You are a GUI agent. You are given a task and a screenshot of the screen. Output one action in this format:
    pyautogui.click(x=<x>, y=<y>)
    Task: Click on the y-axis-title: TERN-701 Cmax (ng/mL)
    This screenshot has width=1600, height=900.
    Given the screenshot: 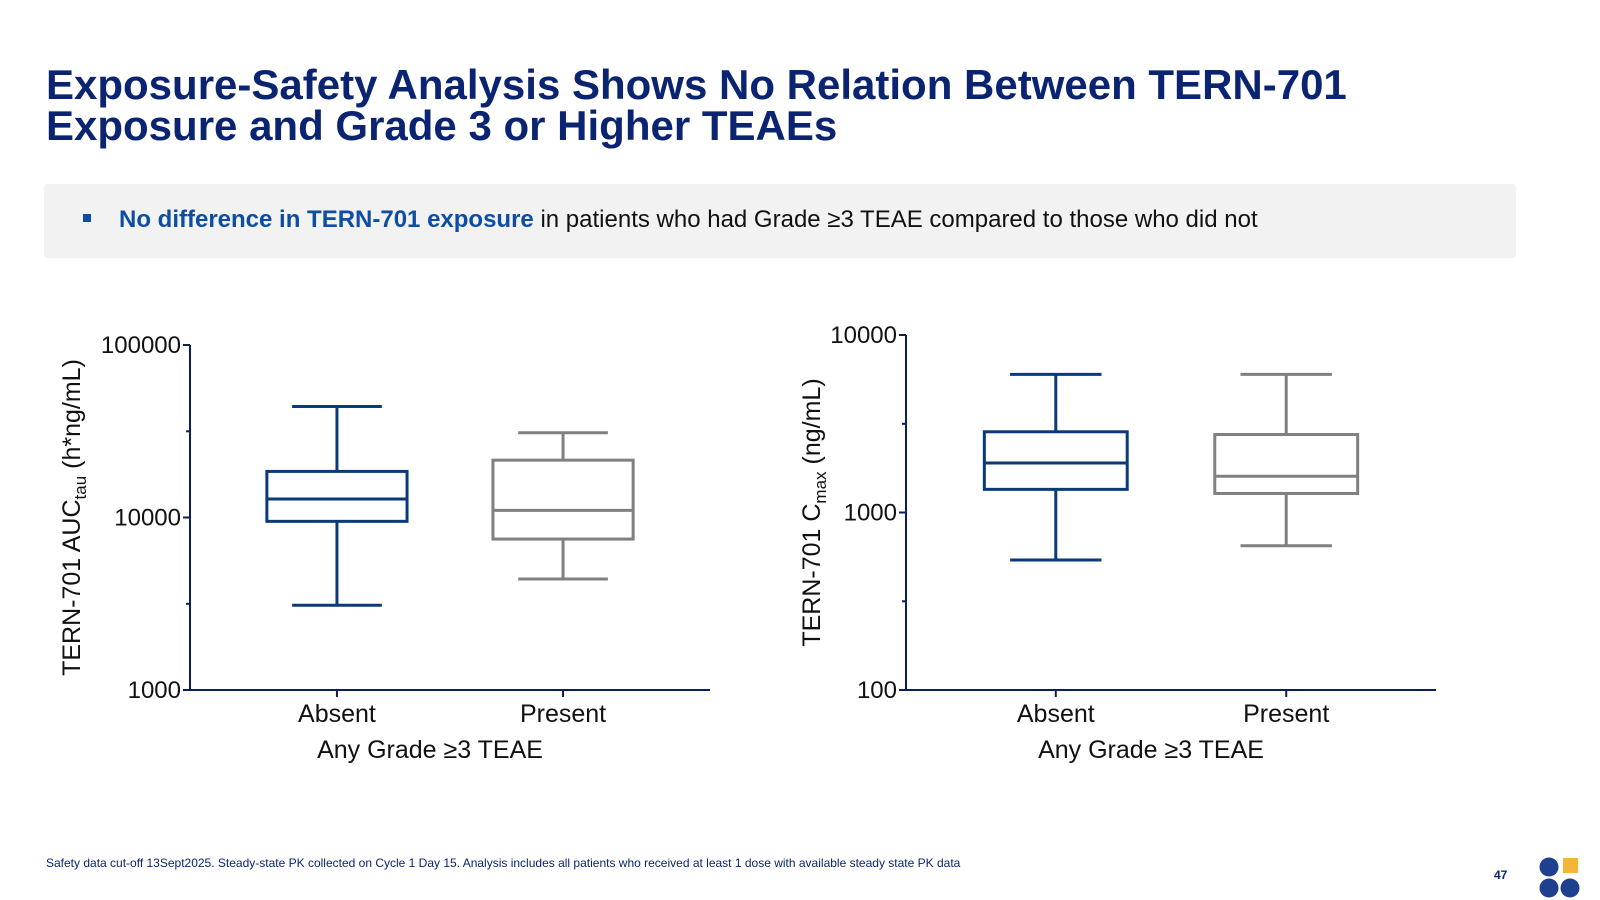 What is the action you would take?
    pyautogui.click(x=814, y=512)
    